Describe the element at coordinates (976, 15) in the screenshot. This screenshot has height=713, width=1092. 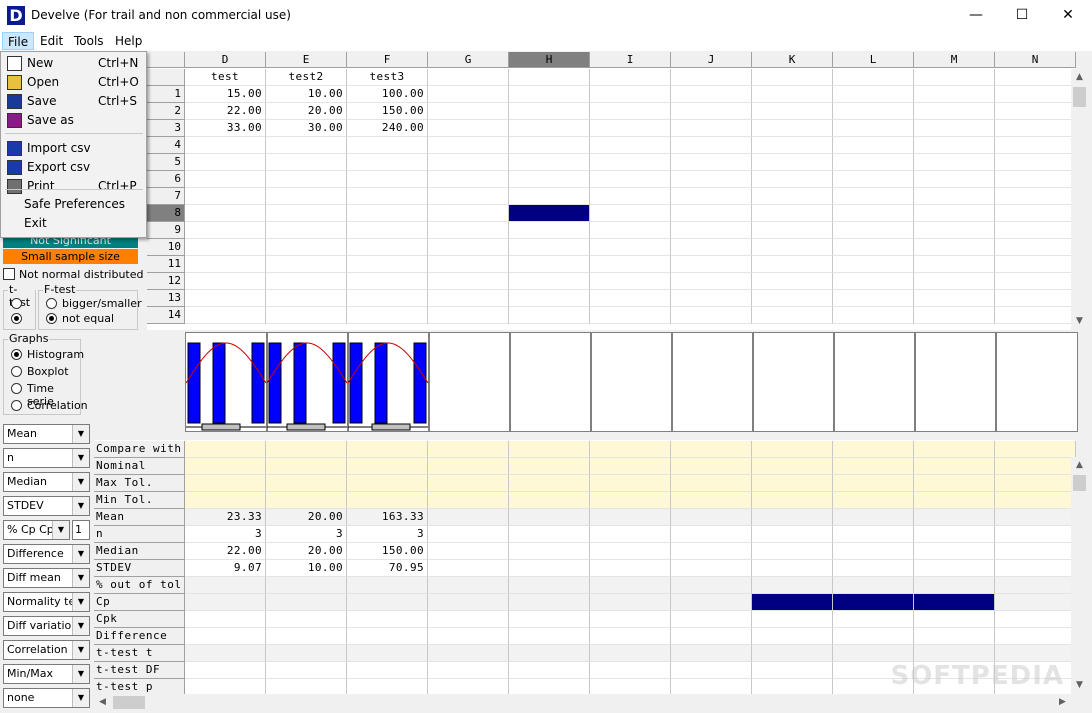
I see `minimize-button: —` at that location.